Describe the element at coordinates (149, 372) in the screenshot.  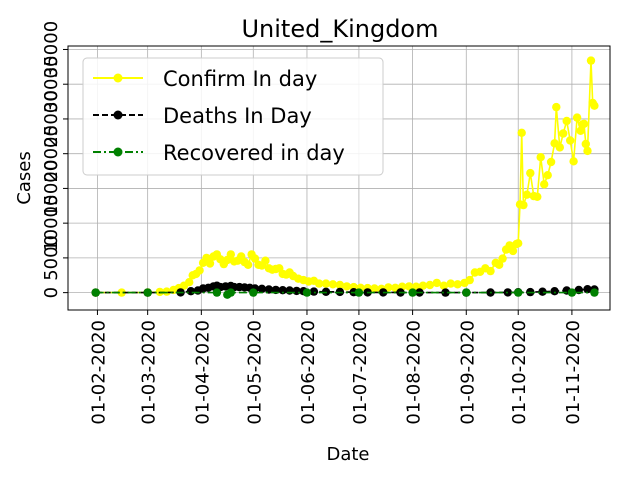
I see `x-tick-label: 01-03-2020` at that location.